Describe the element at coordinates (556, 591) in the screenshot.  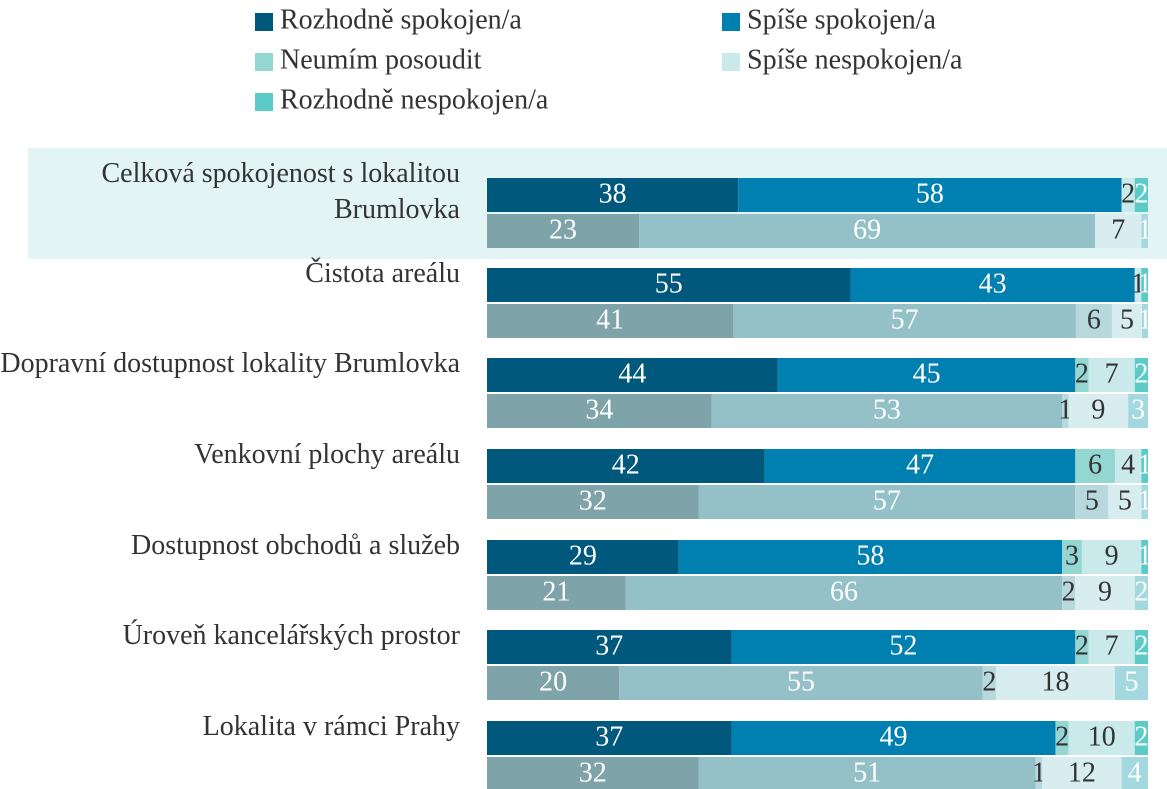
I see `data-label: 21` at that location.